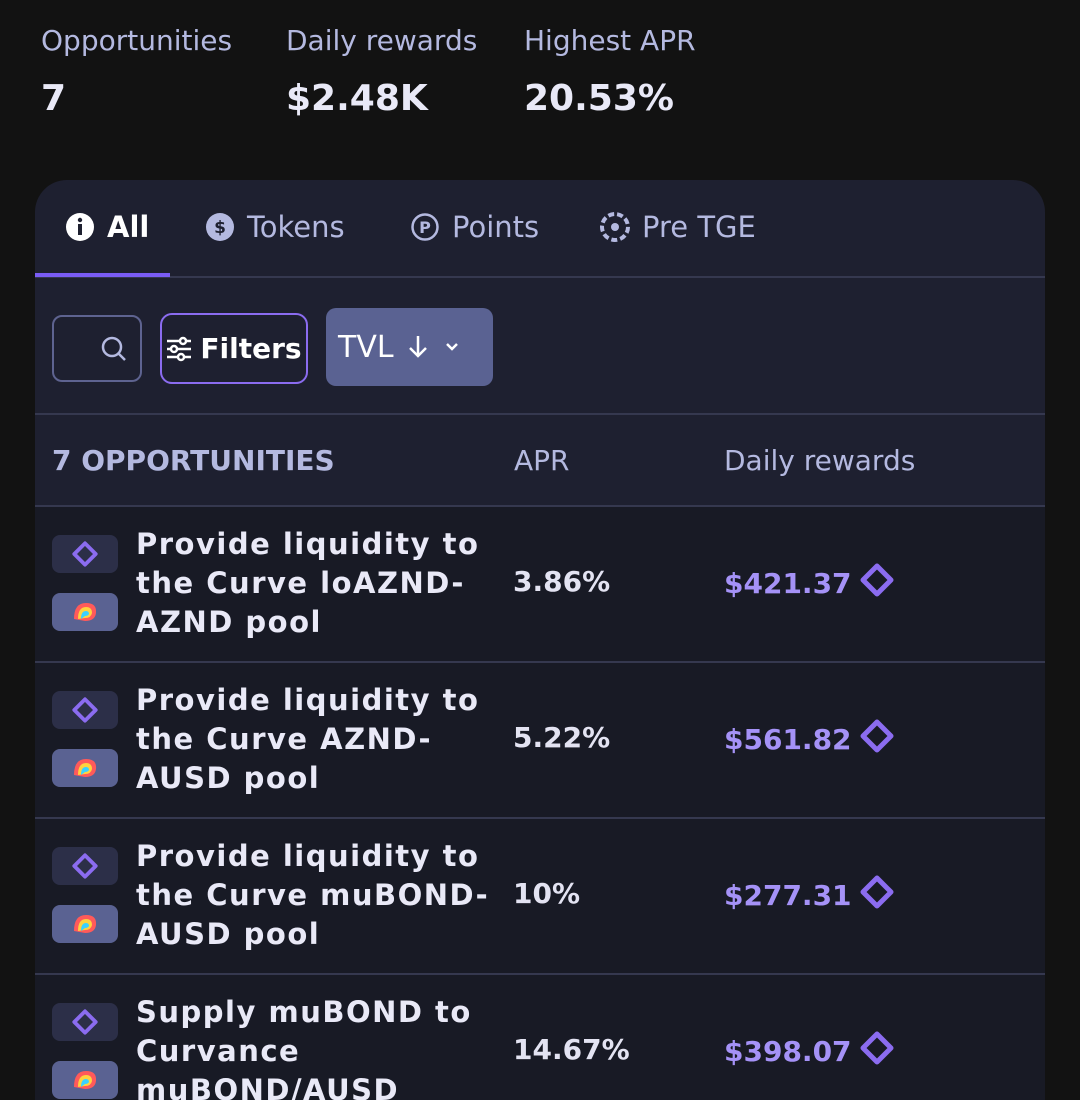 The width and height of the screenshot is (1080, 1100). Describe the element at coordinates (97, 348) in the screenshot. I see `search-box` at that location.